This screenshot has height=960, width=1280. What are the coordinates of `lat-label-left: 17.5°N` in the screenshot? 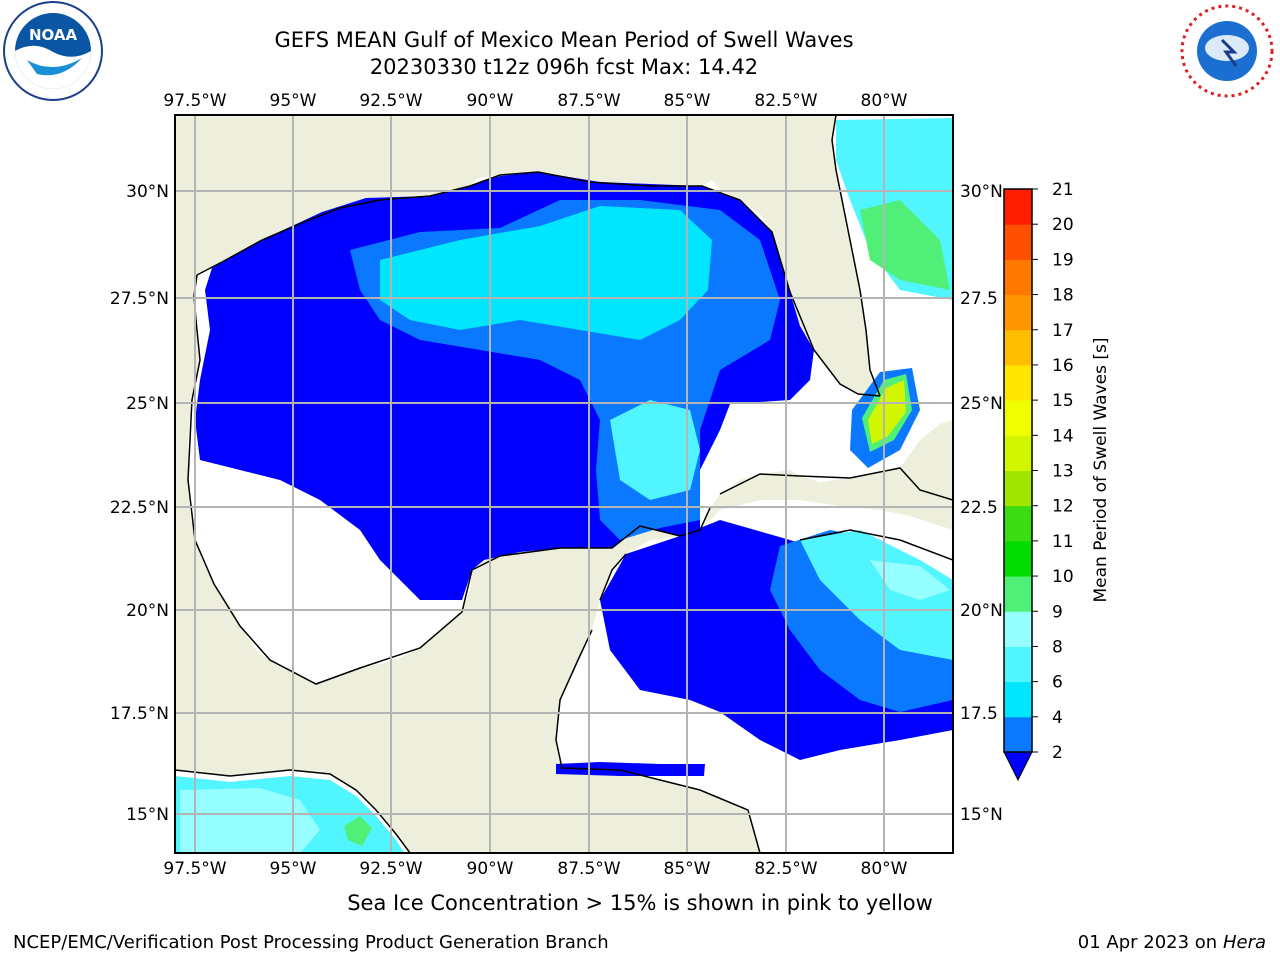 It's located at (139, 714).